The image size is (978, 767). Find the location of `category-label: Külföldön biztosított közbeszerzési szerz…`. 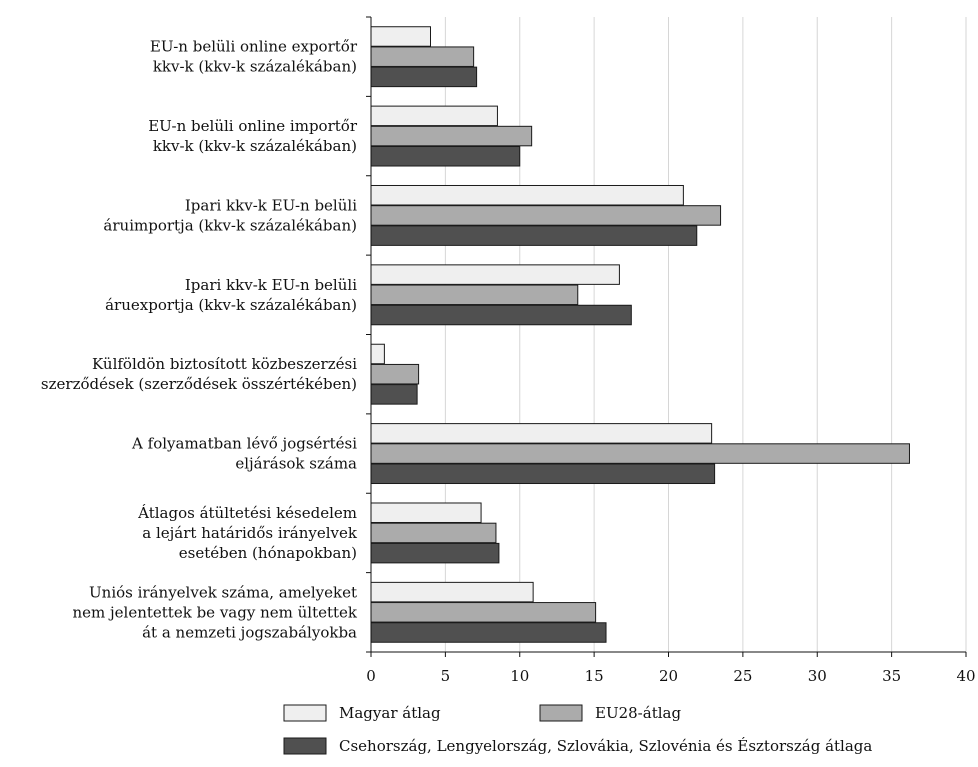

category-label: Külföldön biztosított közbeszerzési szerz… is located at coordinates (199, 374).